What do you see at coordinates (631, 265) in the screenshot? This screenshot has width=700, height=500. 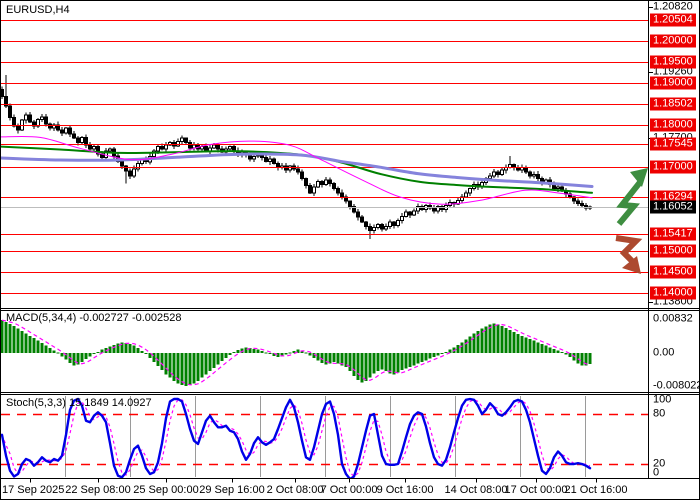 I see `down-arrowhead` at bounding box center [631, 265].